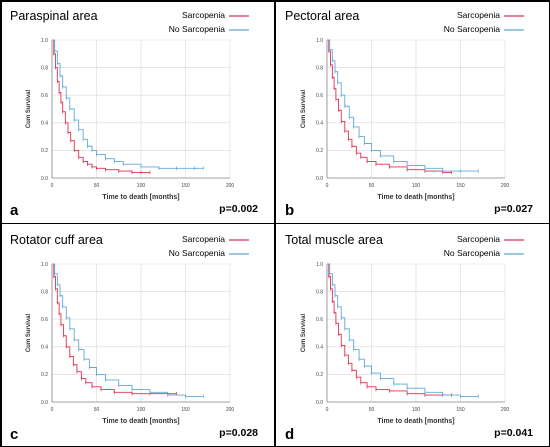 The image size is (550, 447). Describe the element at coordinates (322, 16) in the screenshot. I see `chart-title-pectoral: Pectoral area` at that location.